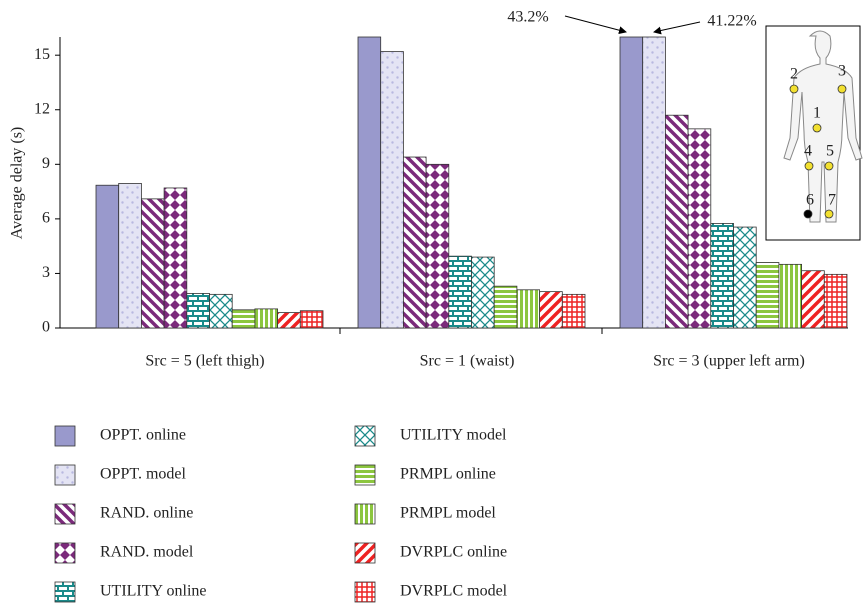 This screenshot has width=865, height=609. I want to click on legend-label: UTILITY model, so click(453, 435).